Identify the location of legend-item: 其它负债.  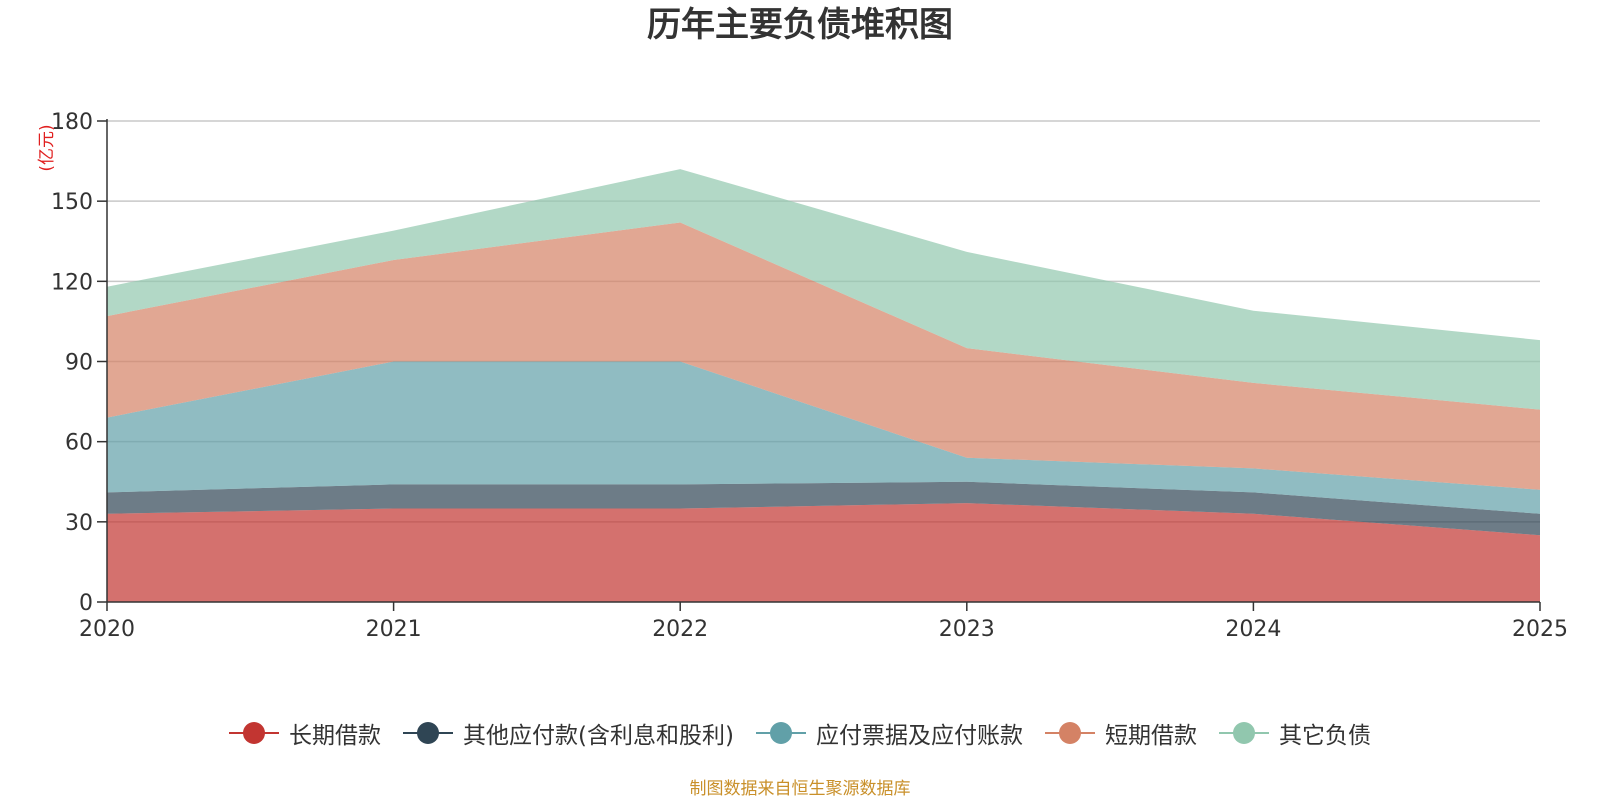
(1294, 733).